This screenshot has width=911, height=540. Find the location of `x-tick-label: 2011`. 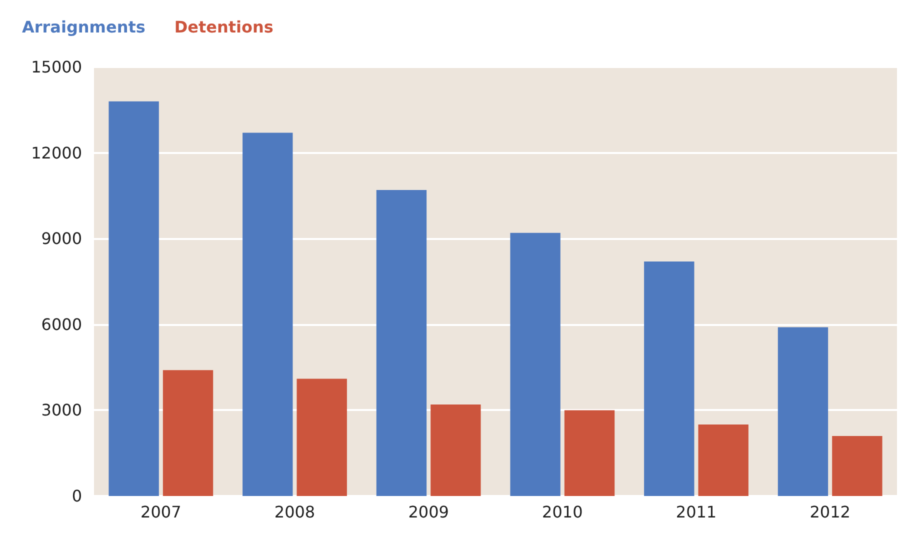

x-tick-label: 2011 is located at coordinates (696, 512).